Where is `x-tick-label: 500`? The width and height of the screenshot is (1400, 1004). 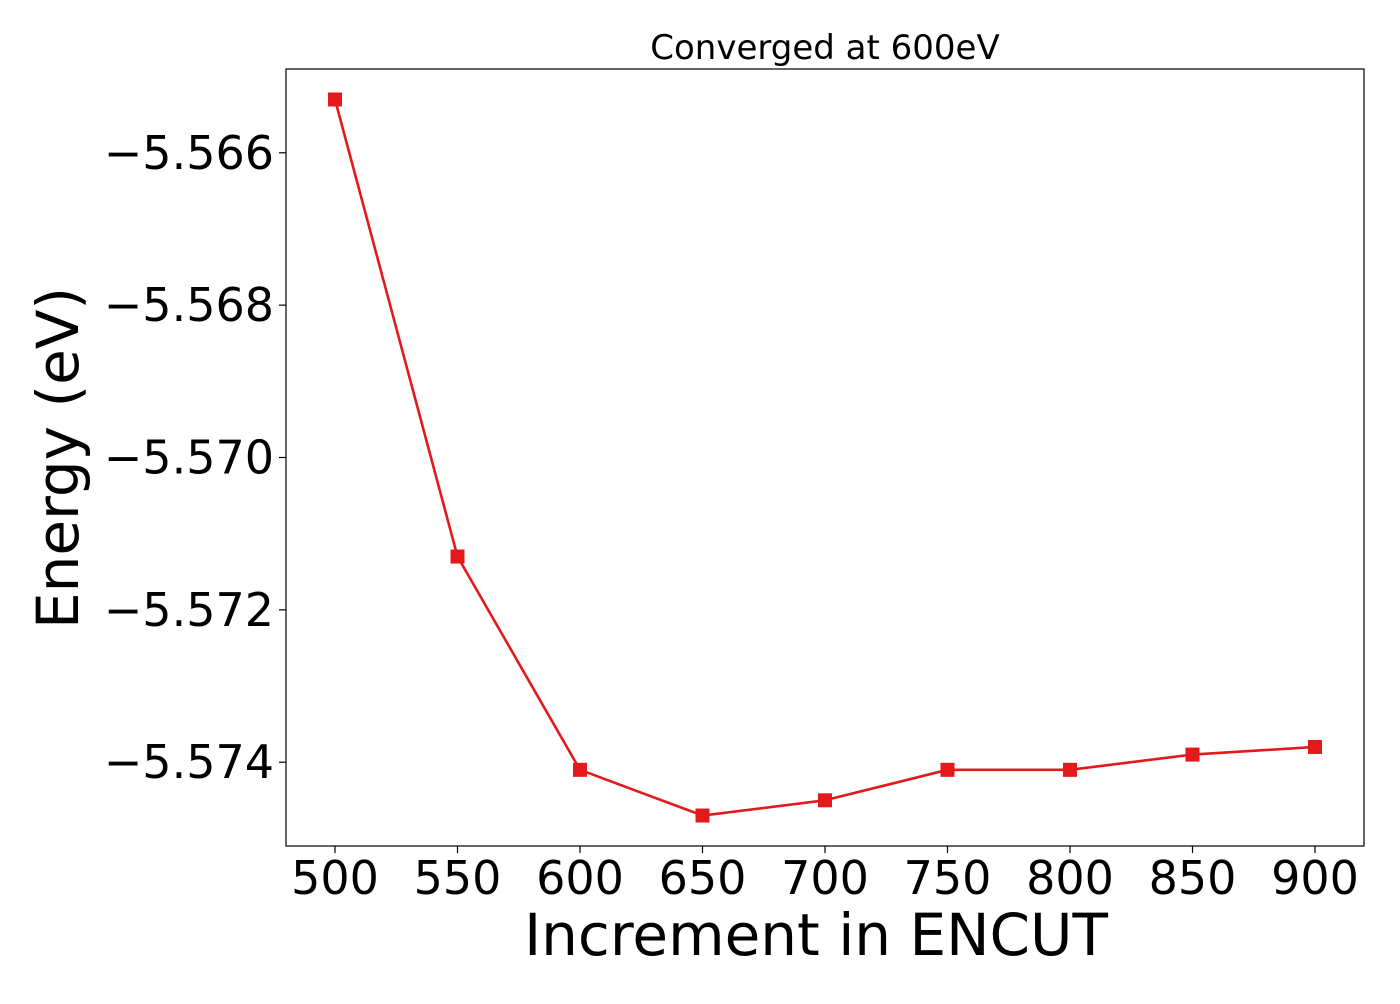
x-tick-label: 500 is located at coordinates (335, 878).